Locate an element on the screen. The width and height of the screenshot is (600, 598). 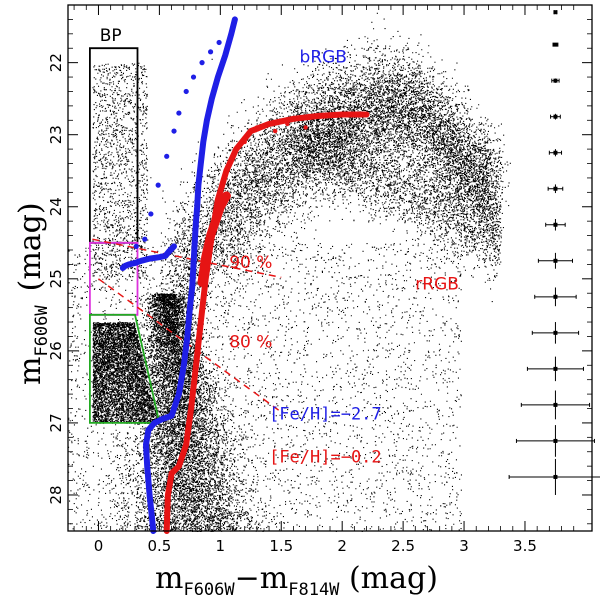
y-label-unit: (mag) is located at coordinates (30, 246).